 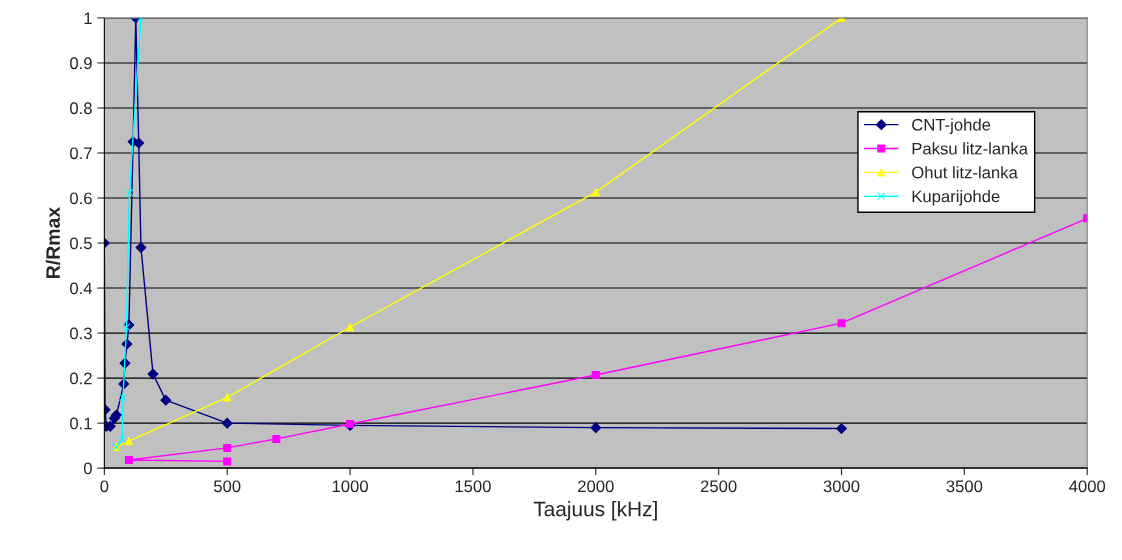 What do you see at coordinates (81, 378) in the screenshot?
I see `y-tick-label: 0.2` at bounding box center [81, 378].